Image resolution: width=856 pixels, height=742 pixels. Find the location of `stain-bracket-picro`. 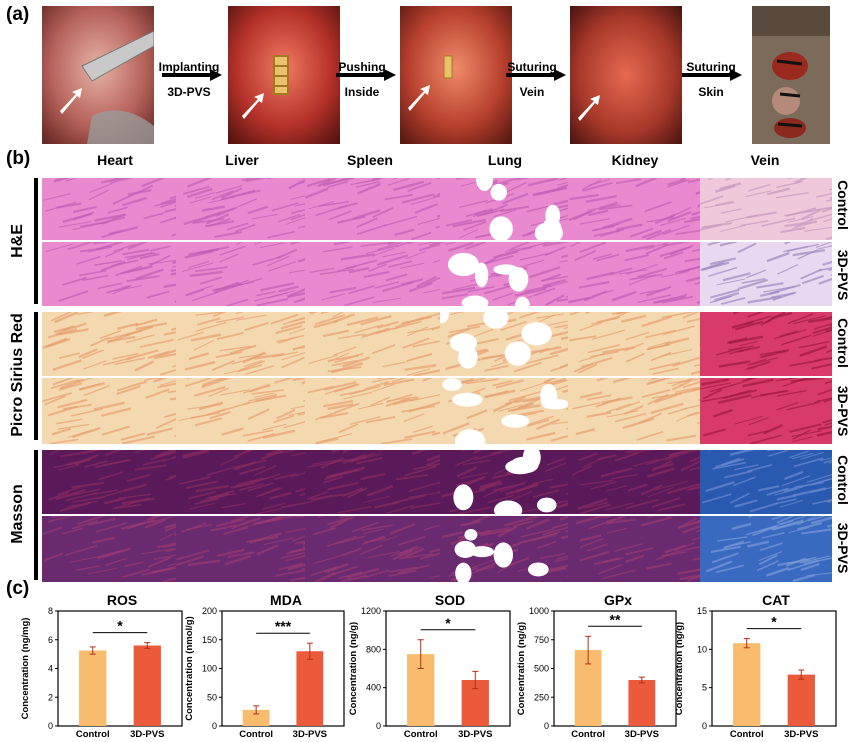

stain-bracket-picro is located at coordinates (36, 376).